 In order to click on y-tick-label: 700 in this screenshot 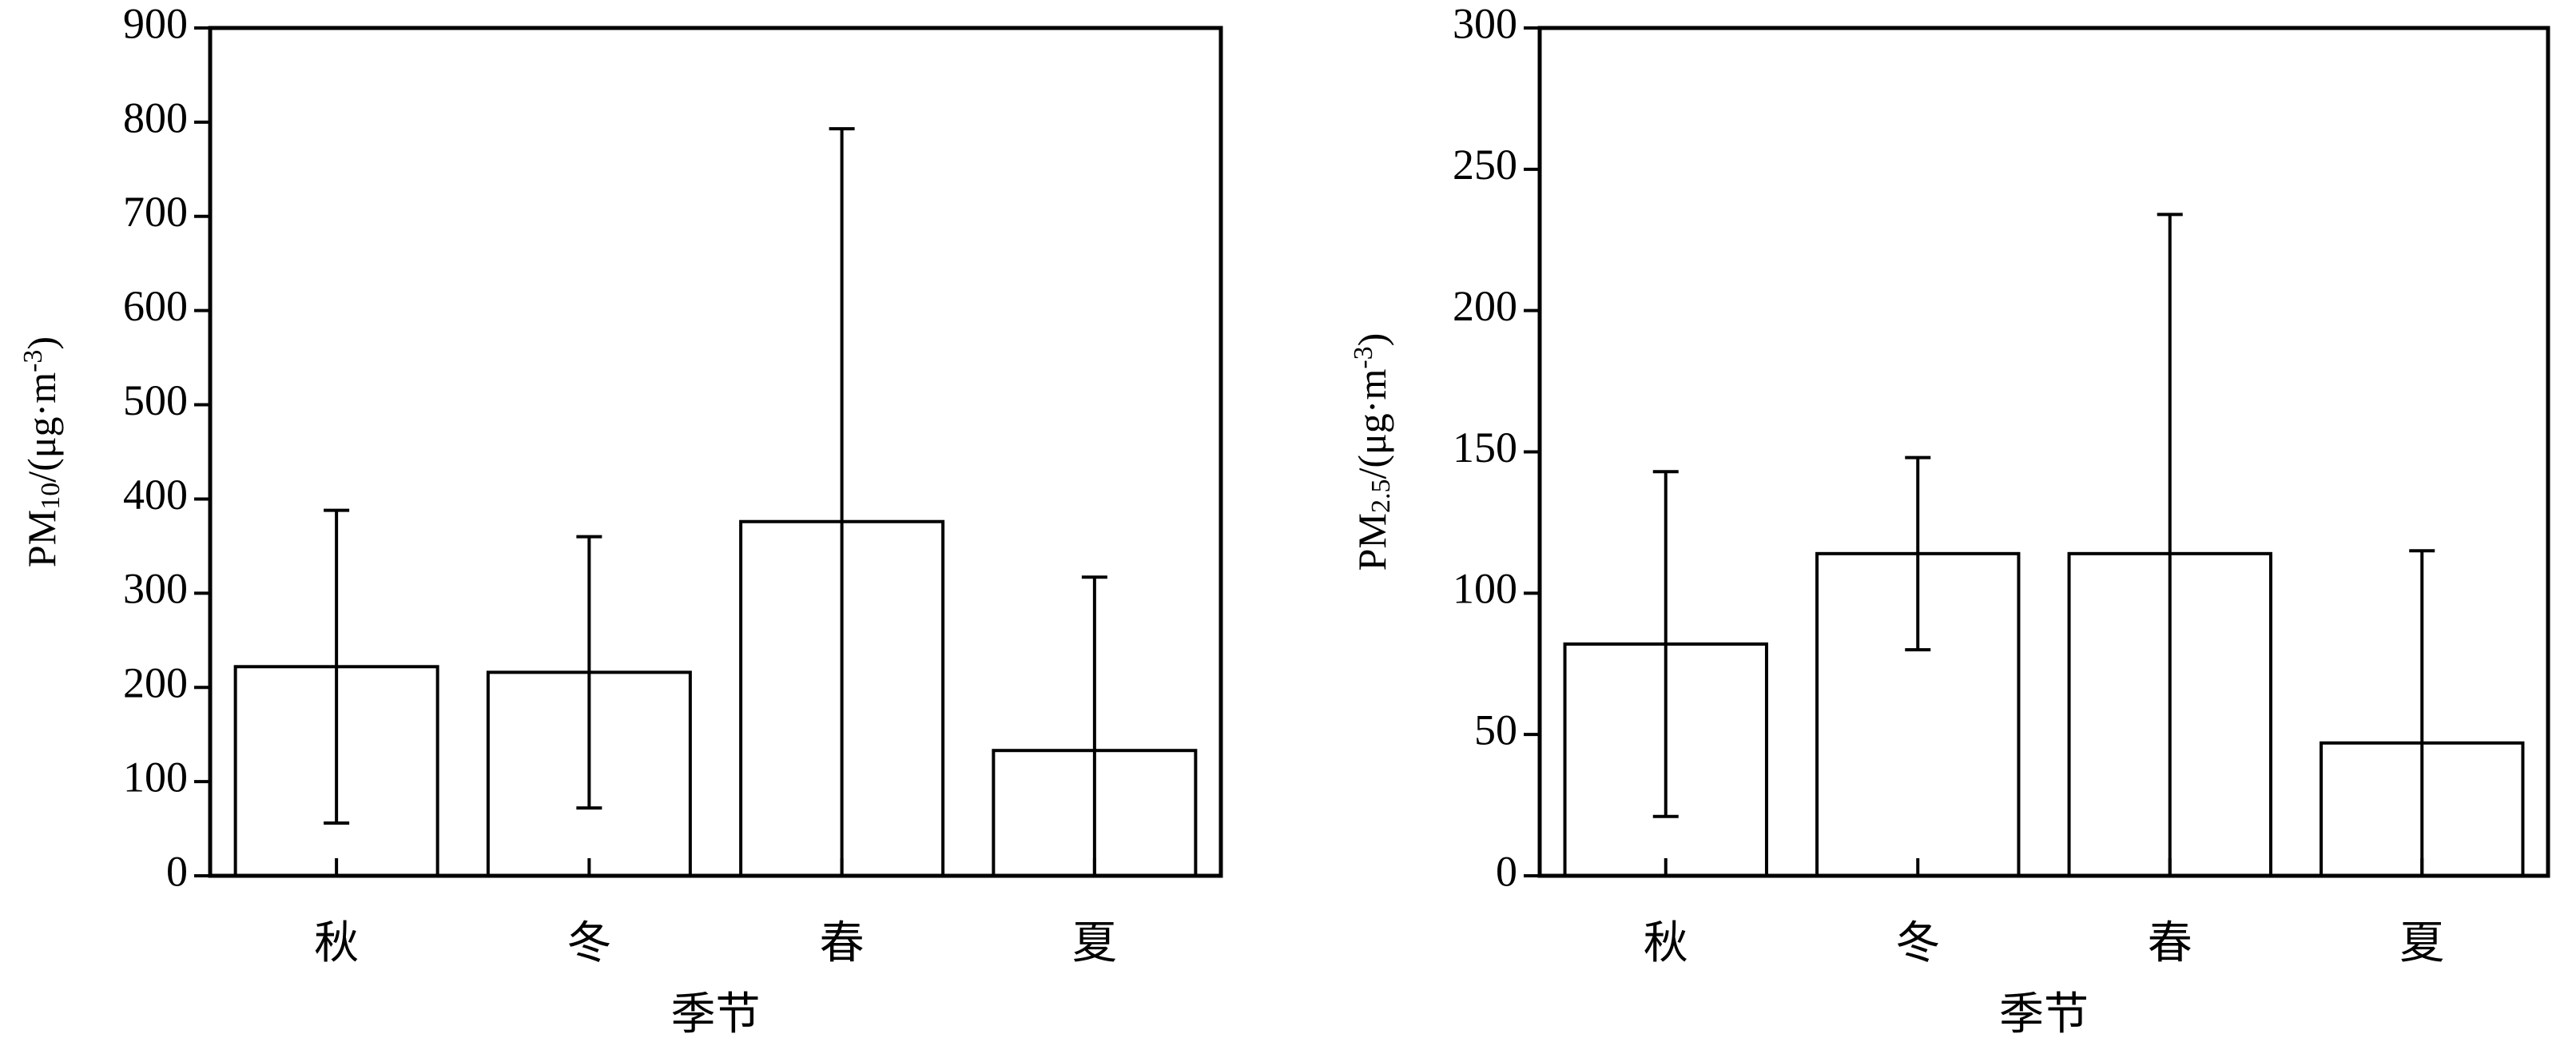, I will do `click(155, 212)`.